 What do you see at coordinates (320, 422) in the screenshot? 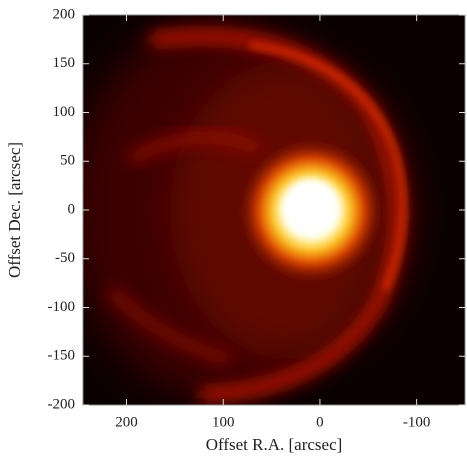
I see `x-tick-label: 0` at bounding box center [320, 422].